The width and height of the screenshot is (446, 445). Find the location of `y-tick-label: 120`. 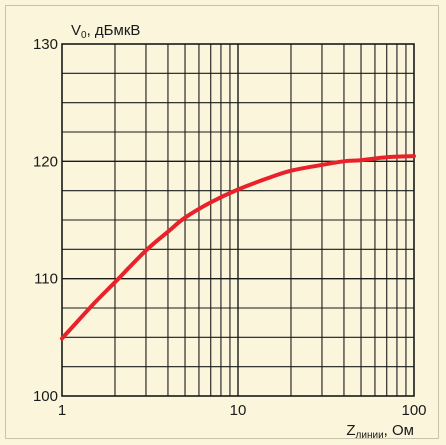

y-tick-label: 120 is located at coordinates (45, 161).